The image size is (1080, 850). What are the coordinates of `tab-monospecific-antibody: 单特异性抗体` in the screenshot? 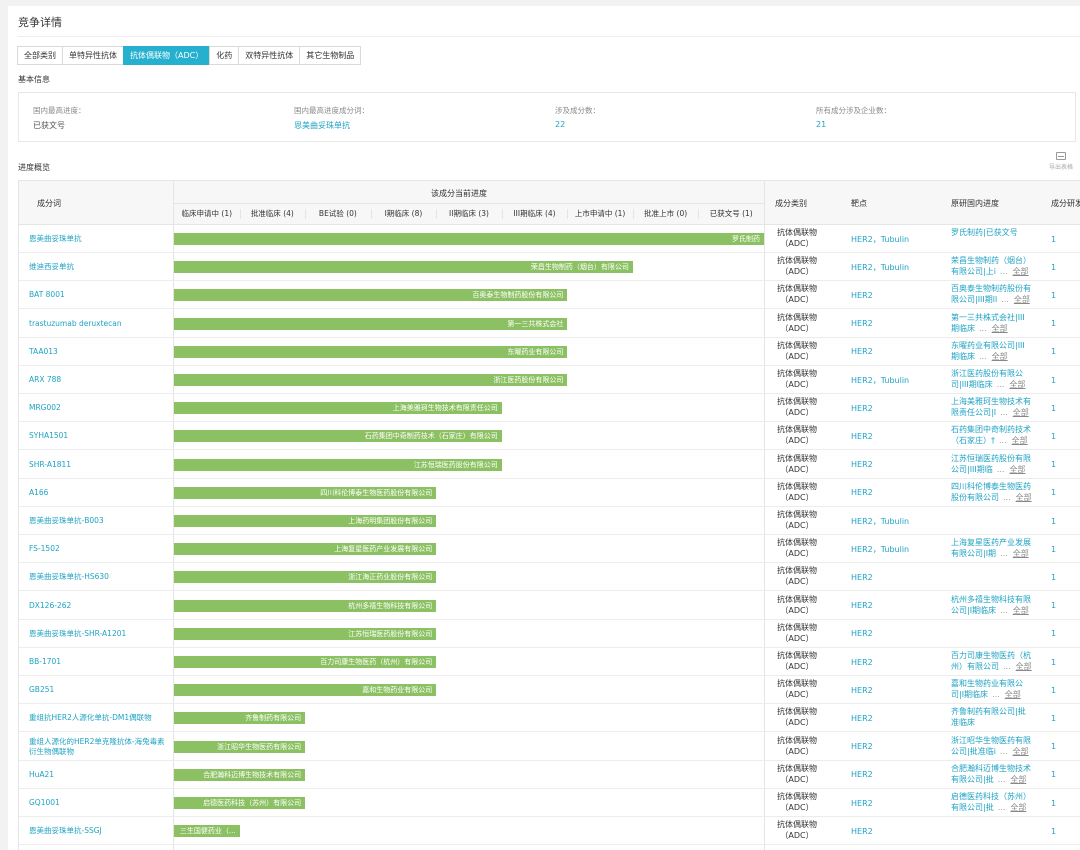 It's located at (93, 55).